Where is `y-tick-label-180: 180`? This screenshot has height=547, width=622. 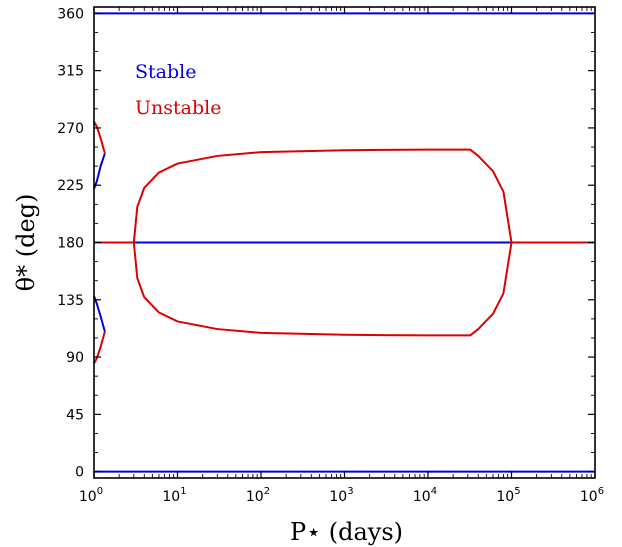
y-tick-label-180: 180 is located at coordinates (70, 244).